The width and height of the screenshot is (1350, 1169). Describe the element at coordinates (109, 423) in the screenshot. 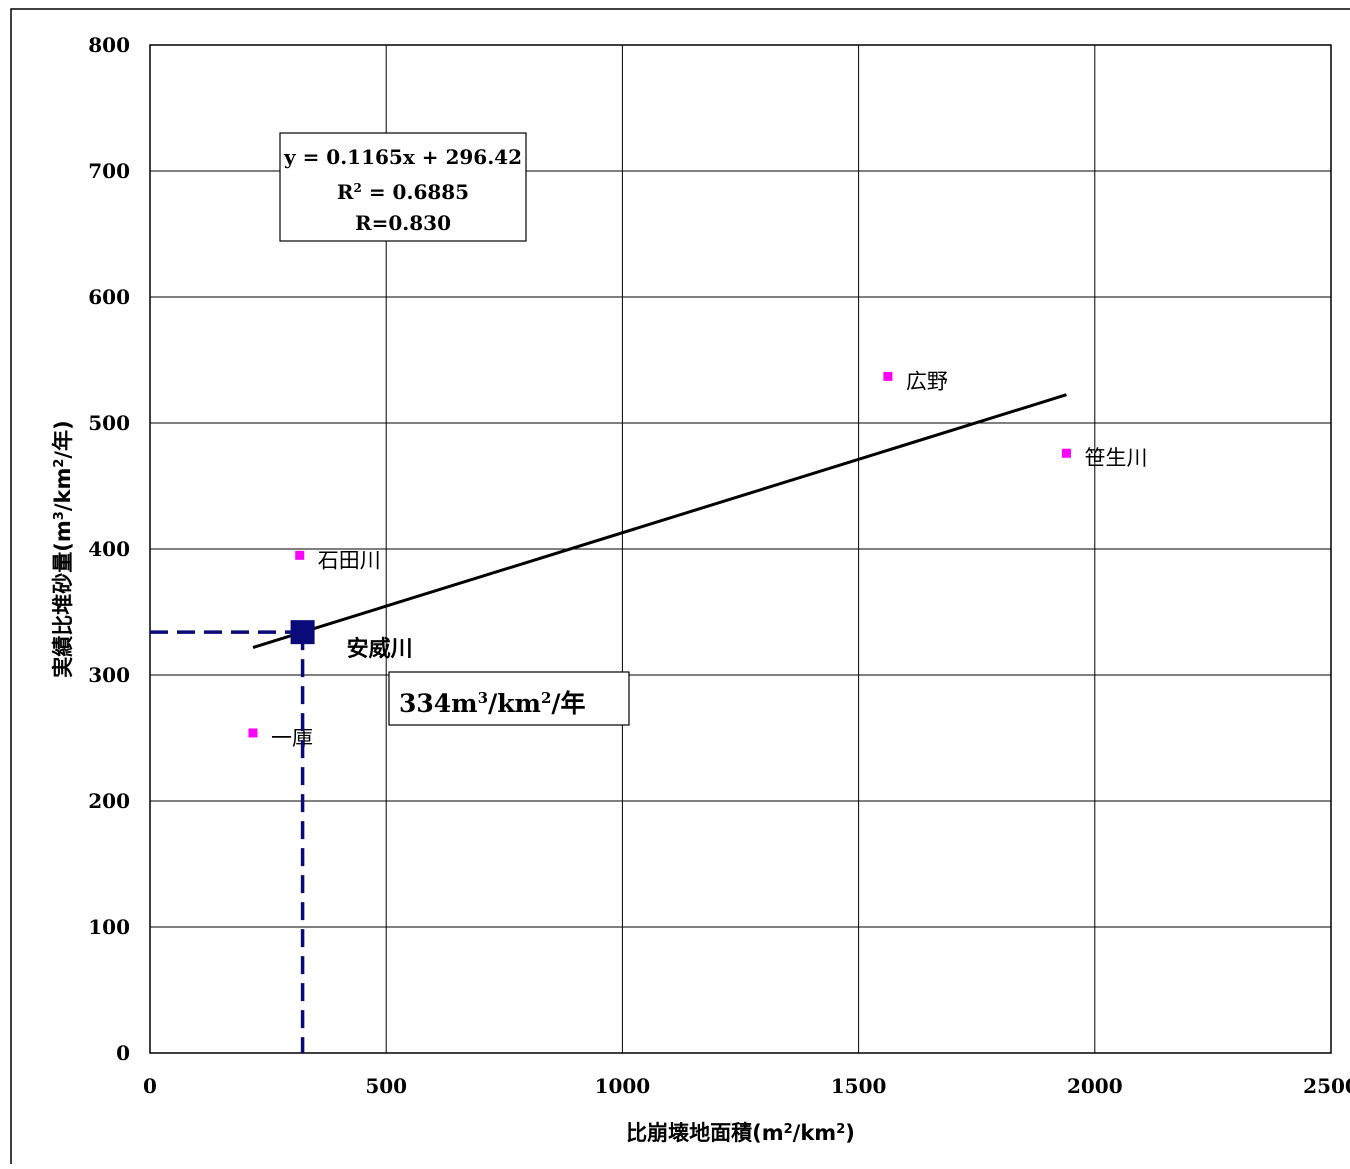

I see `y-tick-label: 500` at that location.